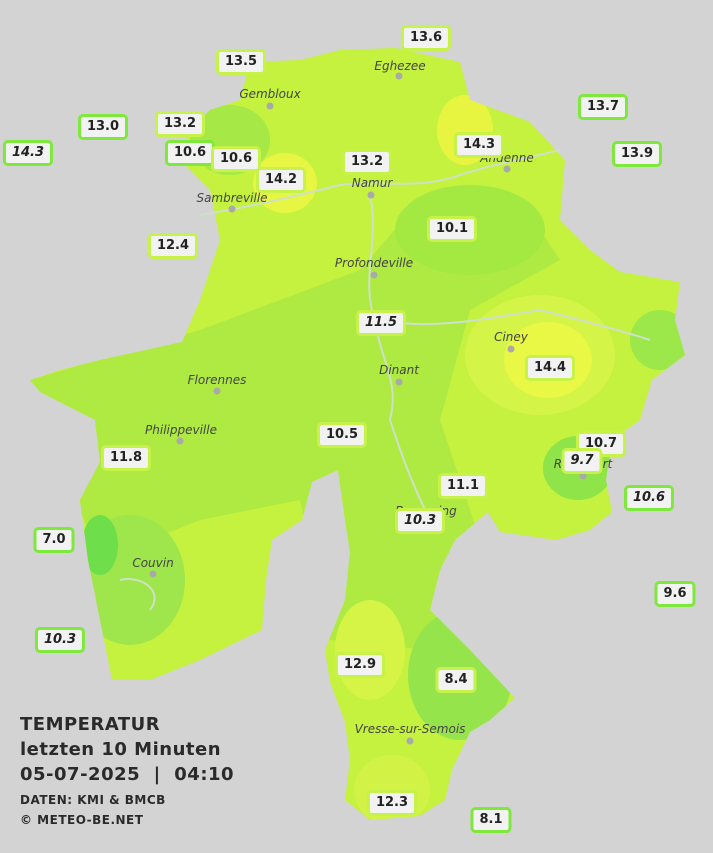 Image resolution: width=713 pixels, height=853 pixels. Describe the element at coordinates (270, 94) in the screenshot. I see `town-label: Gembloux` at that location.